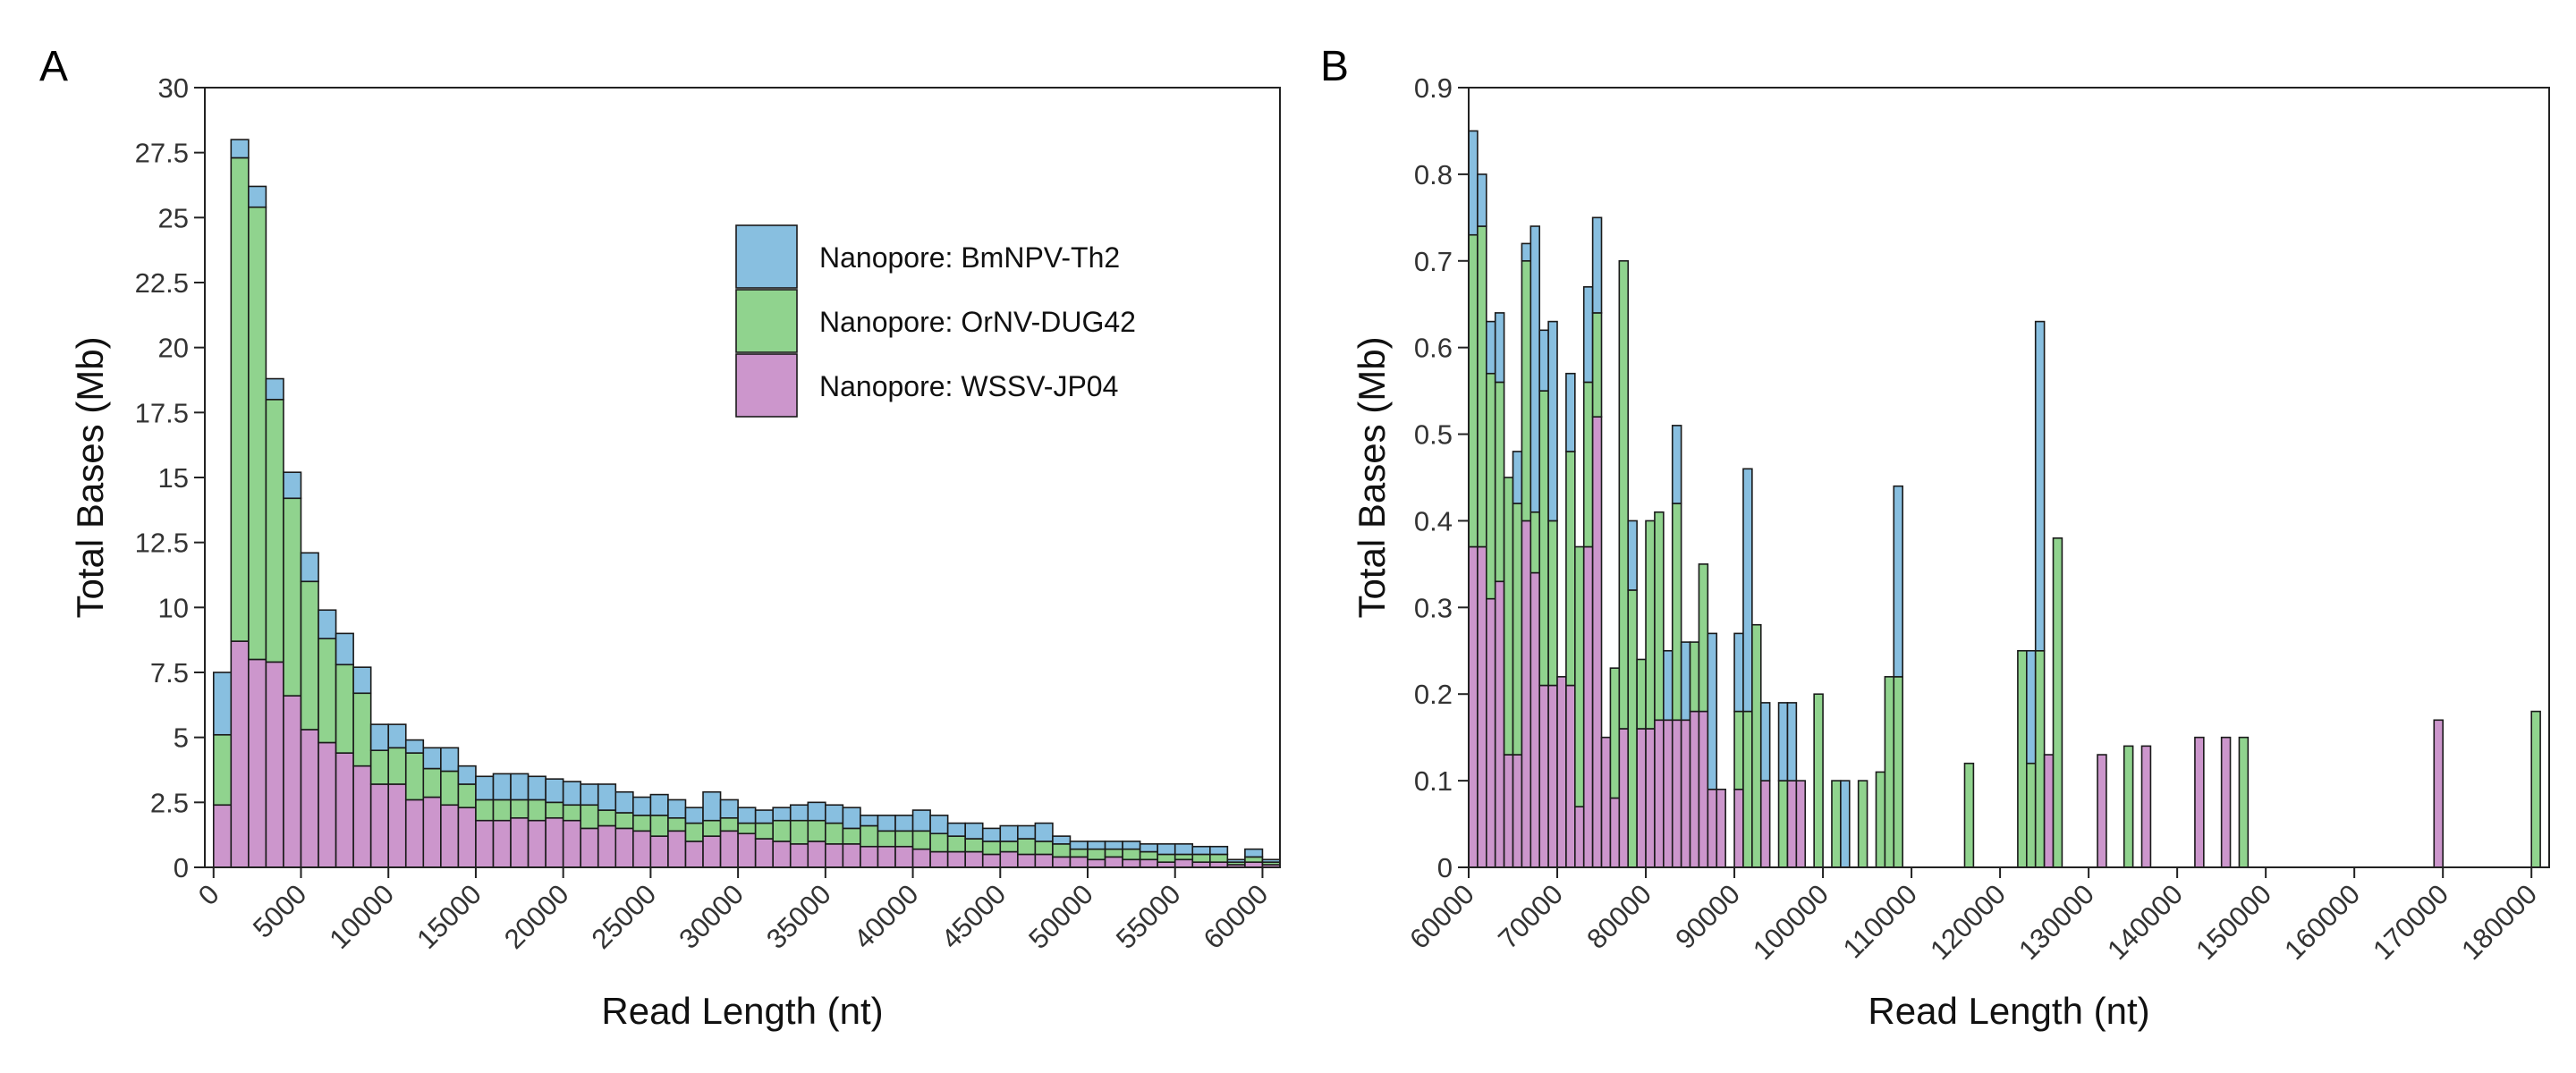 This screenshot has width=2576, height=1073. I want to click on panel-b-x-tick-label: 90000, so click(1707, 916).